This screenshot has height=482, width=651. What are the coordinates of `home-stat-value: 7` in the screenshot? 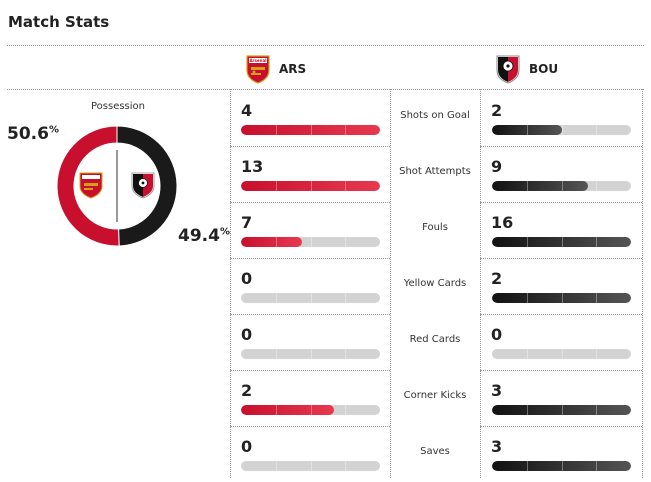 It's located at (247, 222).